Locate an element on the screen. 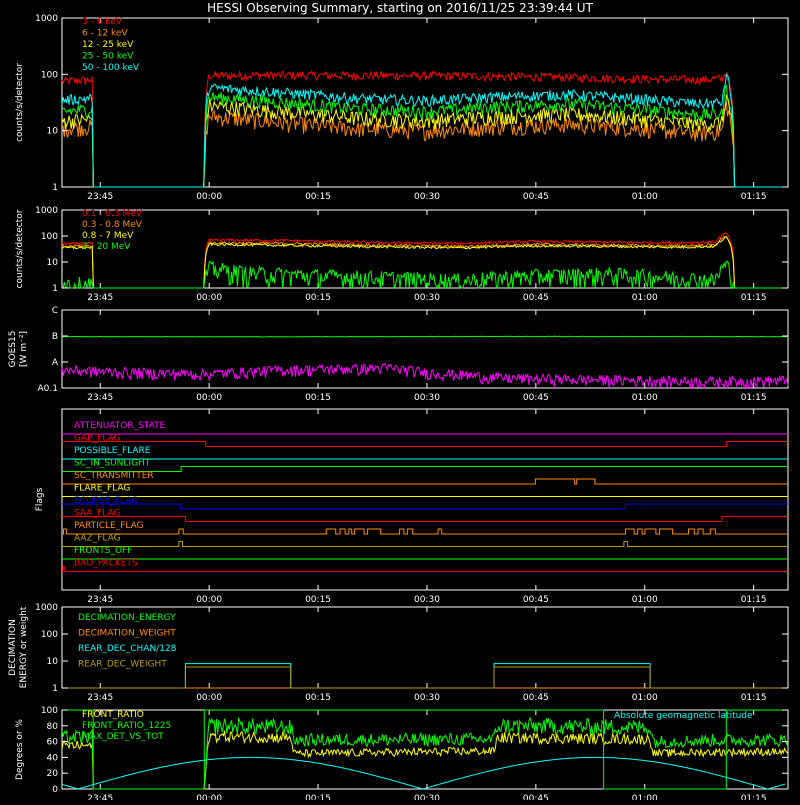 Image resolution: width=800 pixels, height=805 pixels. y-tick-label: 80 is located at coordinates (53, 727).